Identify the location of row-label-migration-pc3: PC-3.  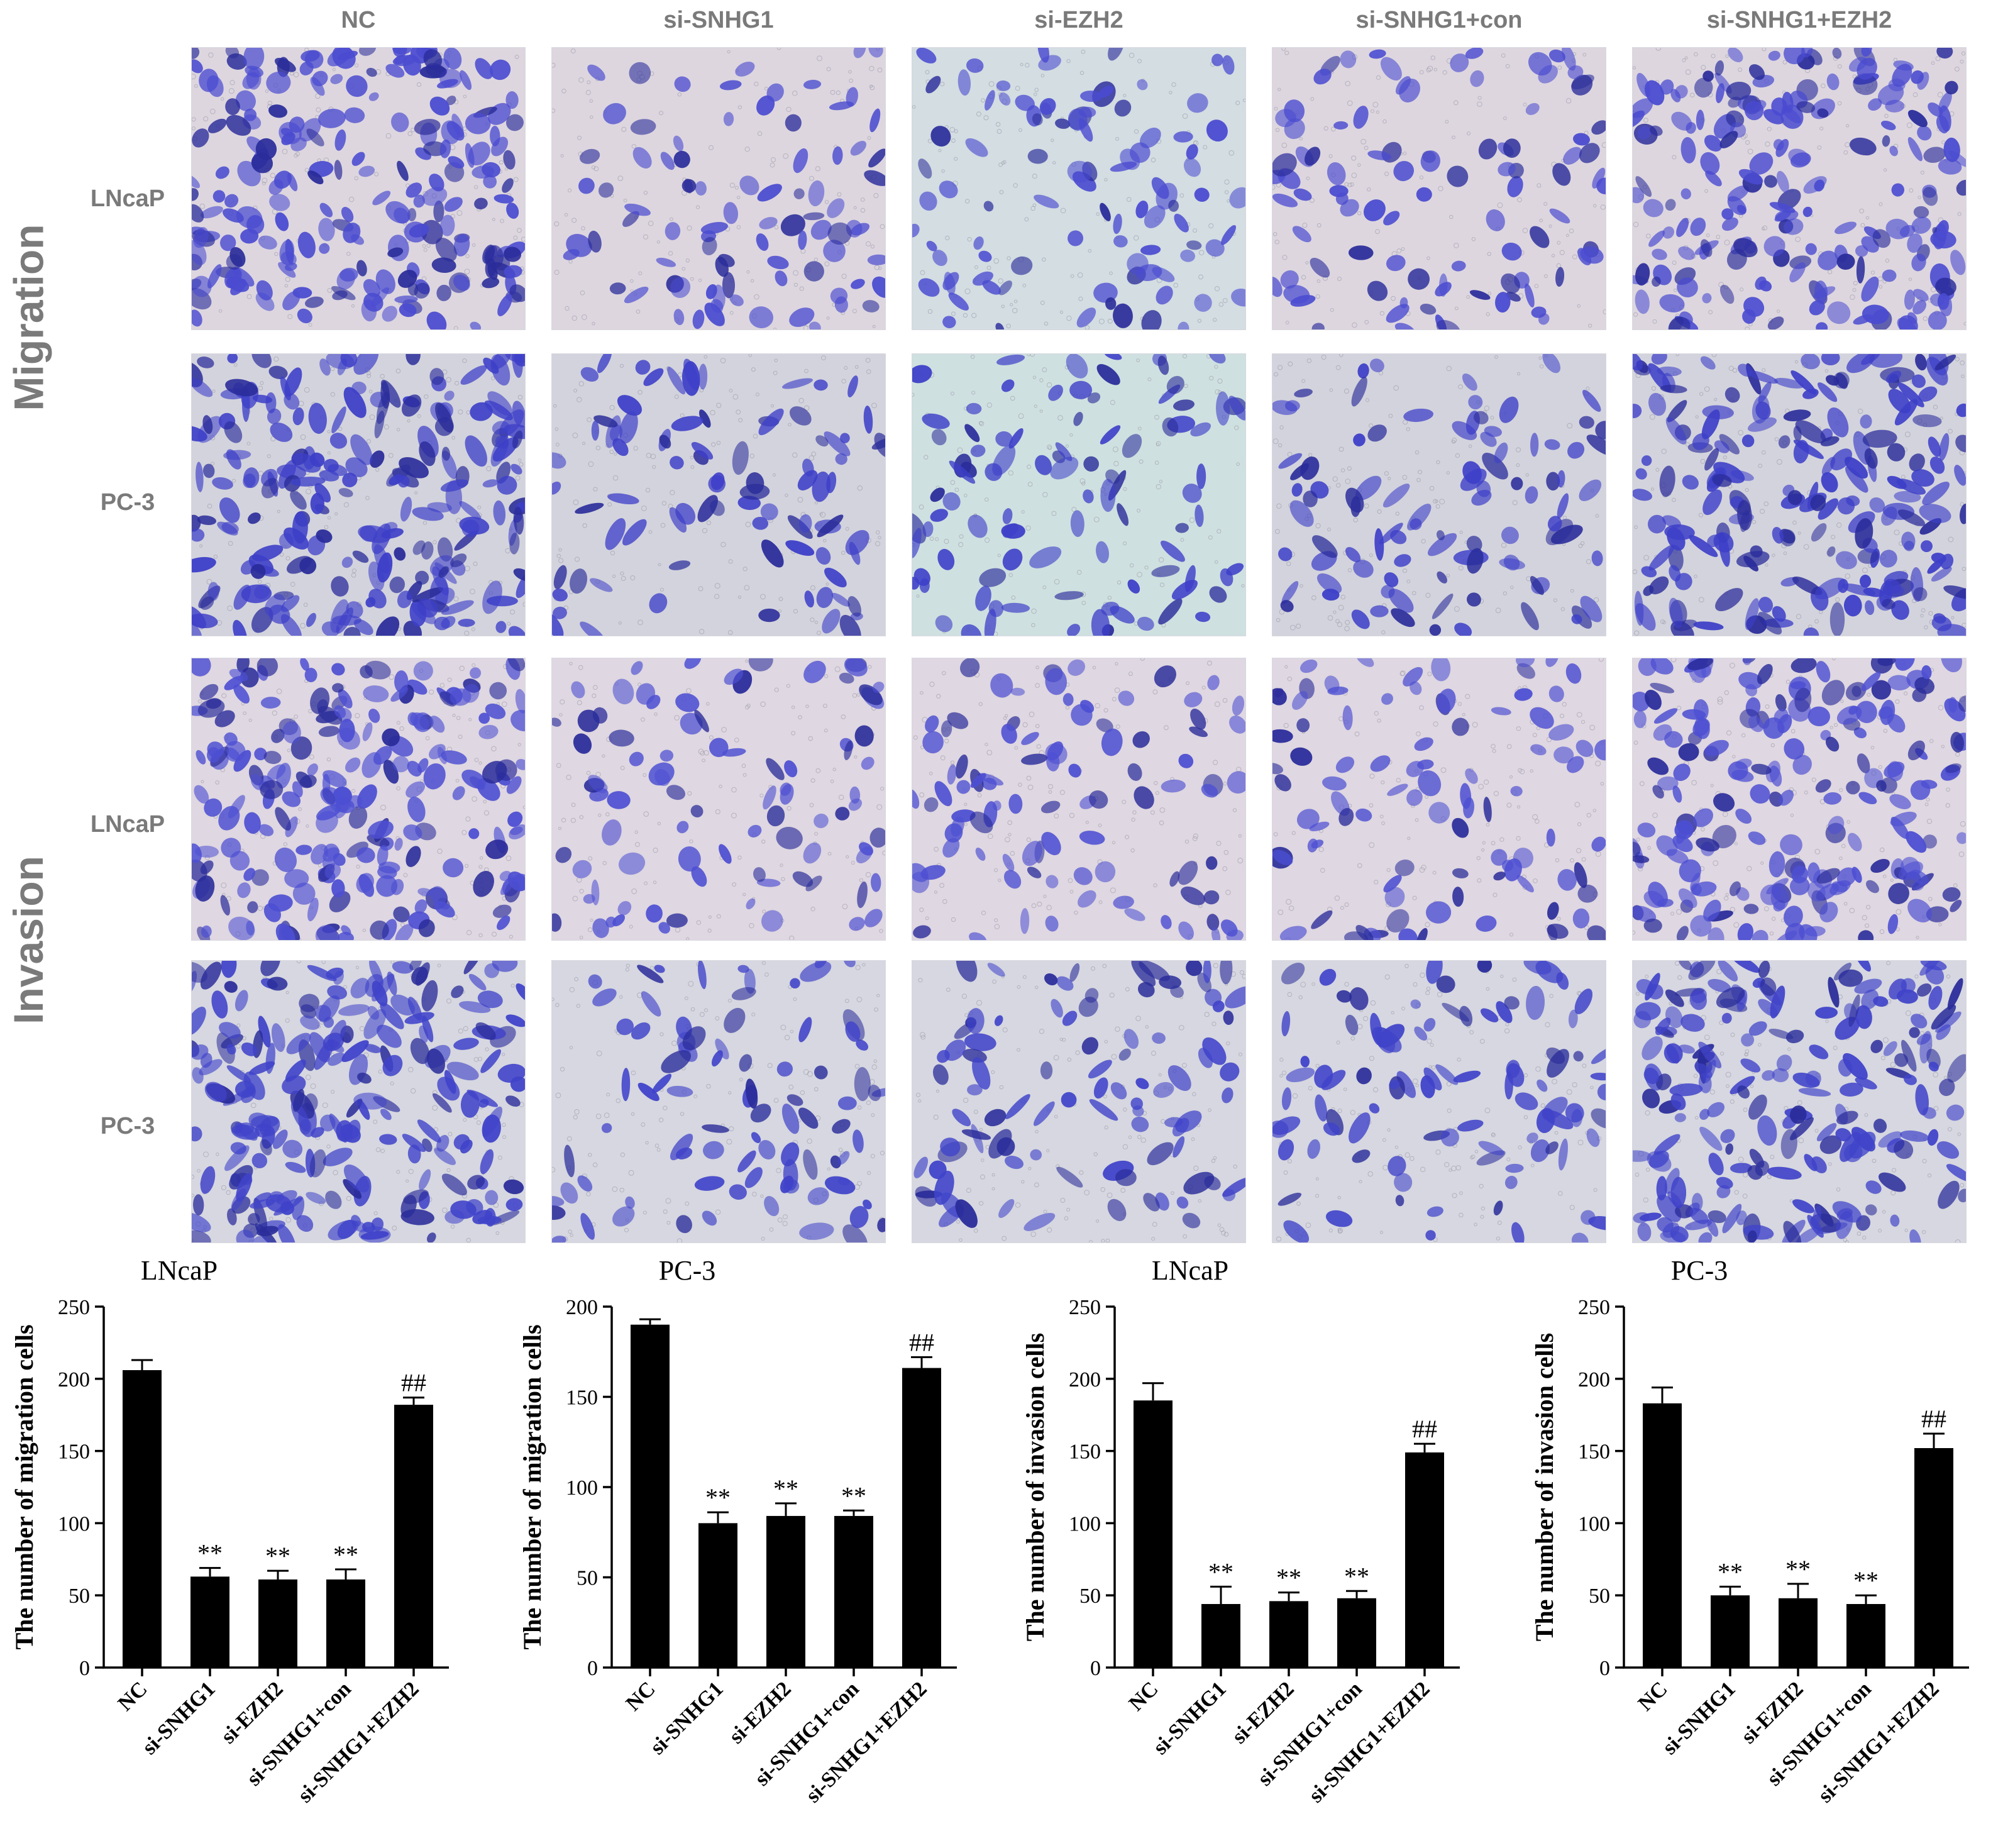
(127, 503).